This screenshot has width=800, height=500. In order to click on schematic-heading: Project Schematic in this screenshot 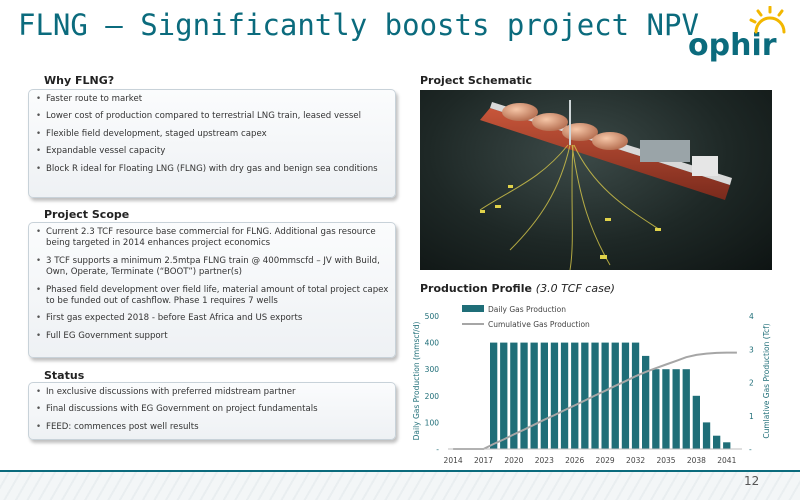, I will do `click(476, 80)`.